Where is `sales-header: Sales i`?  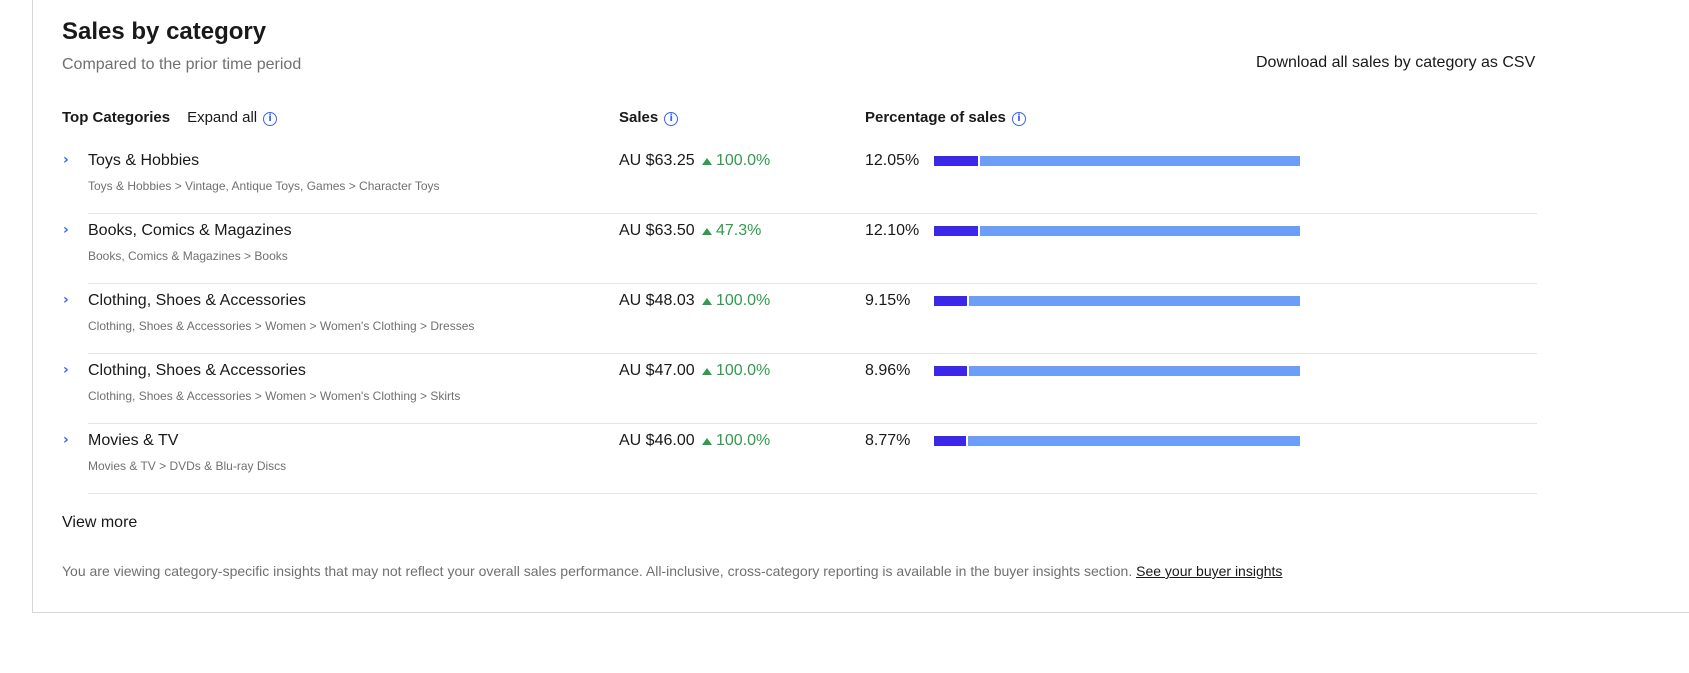 sales-header: Sales i is located at coordinates (649, 117).